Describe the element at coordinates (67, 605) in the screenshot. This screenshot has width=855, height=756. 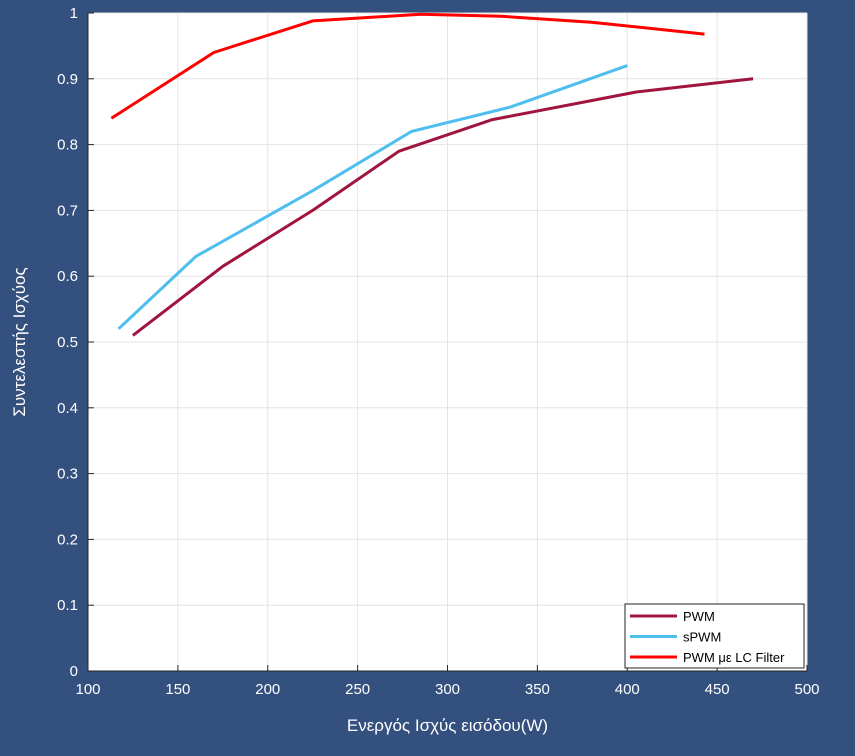
I see `y-tick-label: 0.1` at that location.